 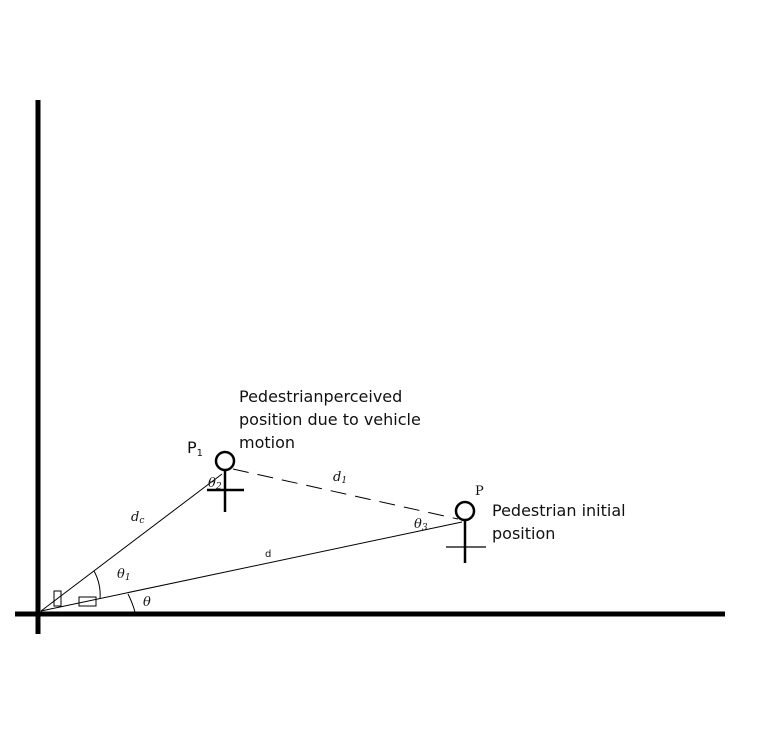 What do you see at coordinates (87, 601) in the screenshot?
I see `vehicle-horizontal` at bounding box center [87, 601].